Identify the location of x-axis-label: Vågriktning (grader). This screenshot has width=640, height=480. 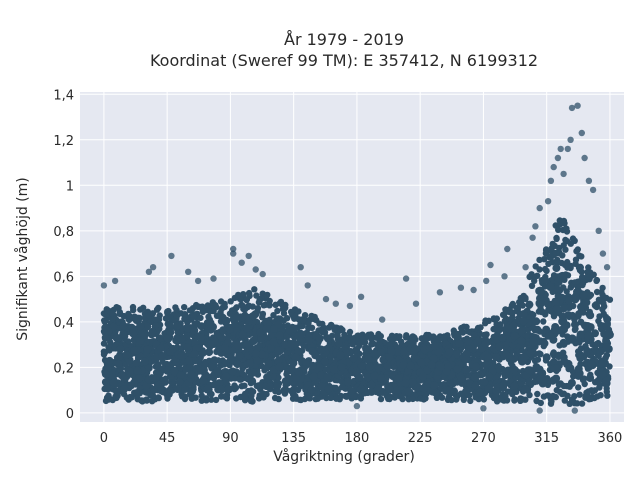
(344, 456).